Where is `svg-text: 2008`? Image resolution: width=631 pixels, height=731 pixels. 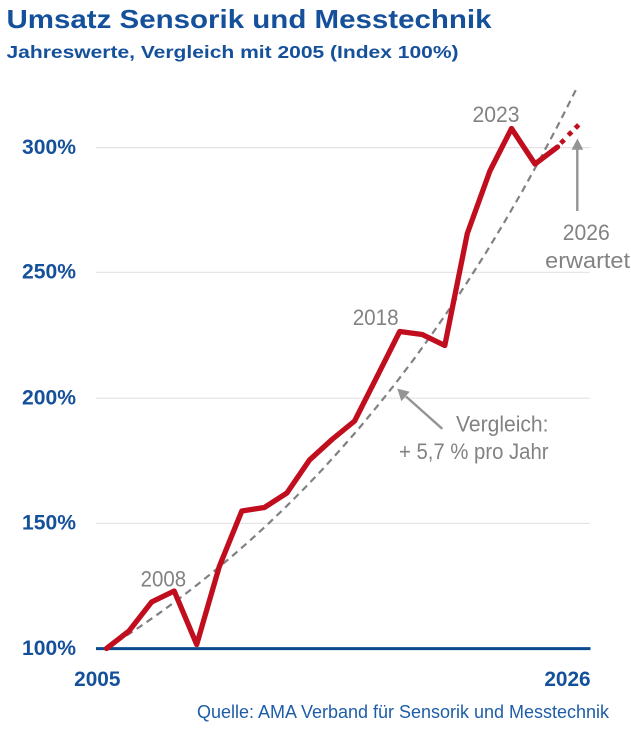
svg-text: 2008 is located at coordinates (164, 579).